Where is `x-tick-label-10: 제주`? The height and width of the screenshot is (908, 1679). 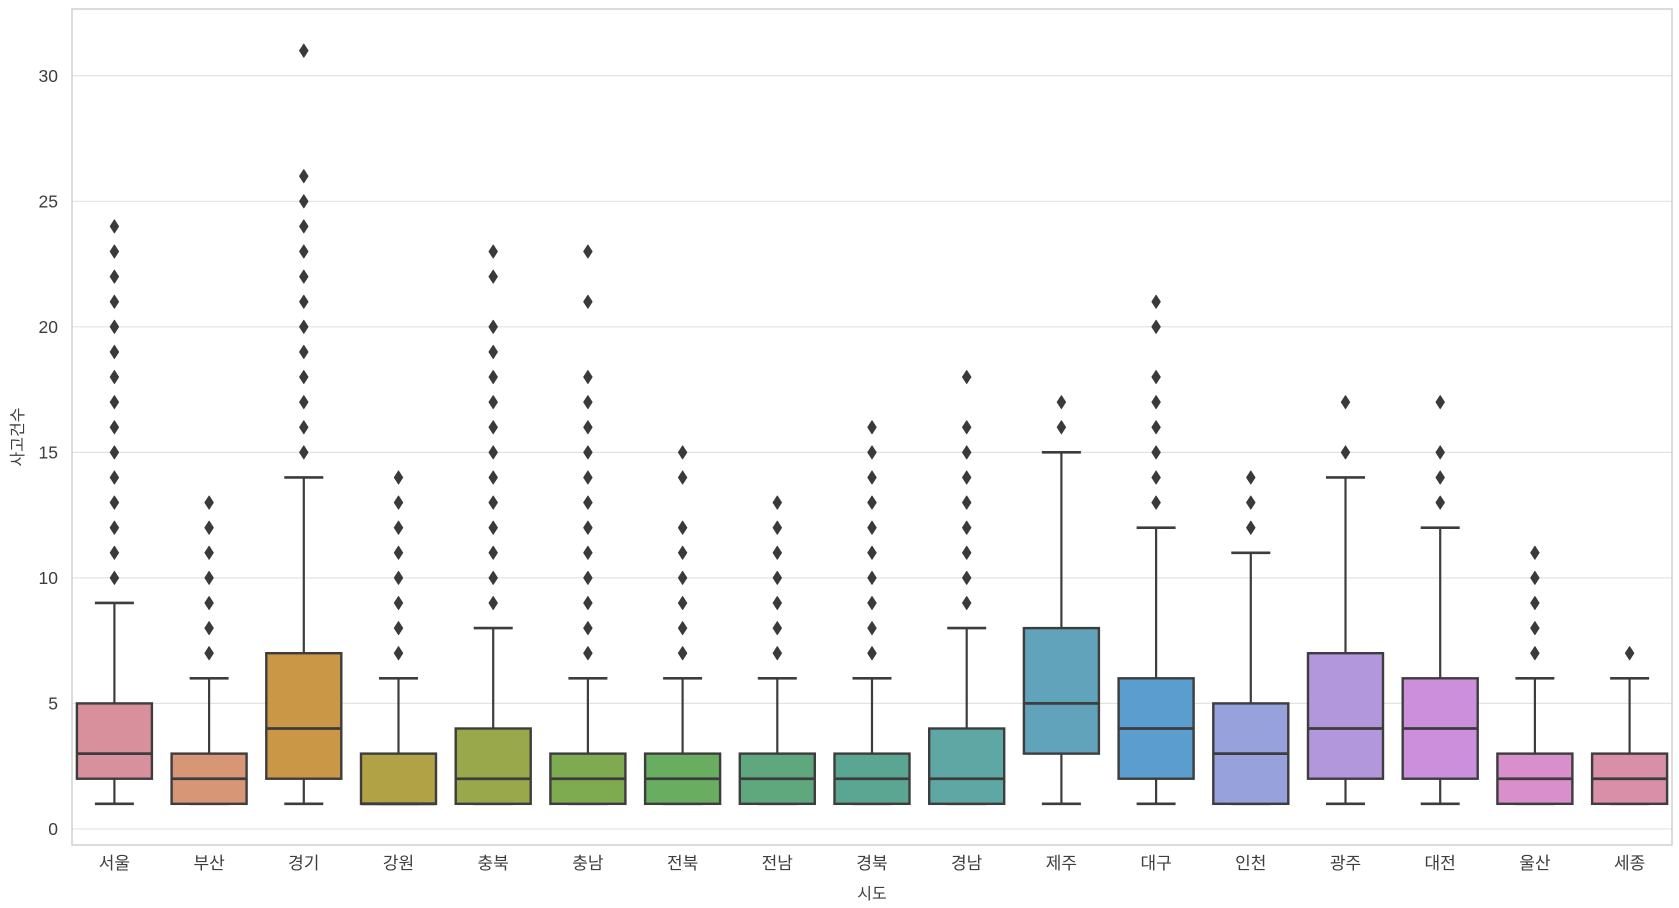 x-tick-label-10: 제주 is located at coordinates (1061, 863).